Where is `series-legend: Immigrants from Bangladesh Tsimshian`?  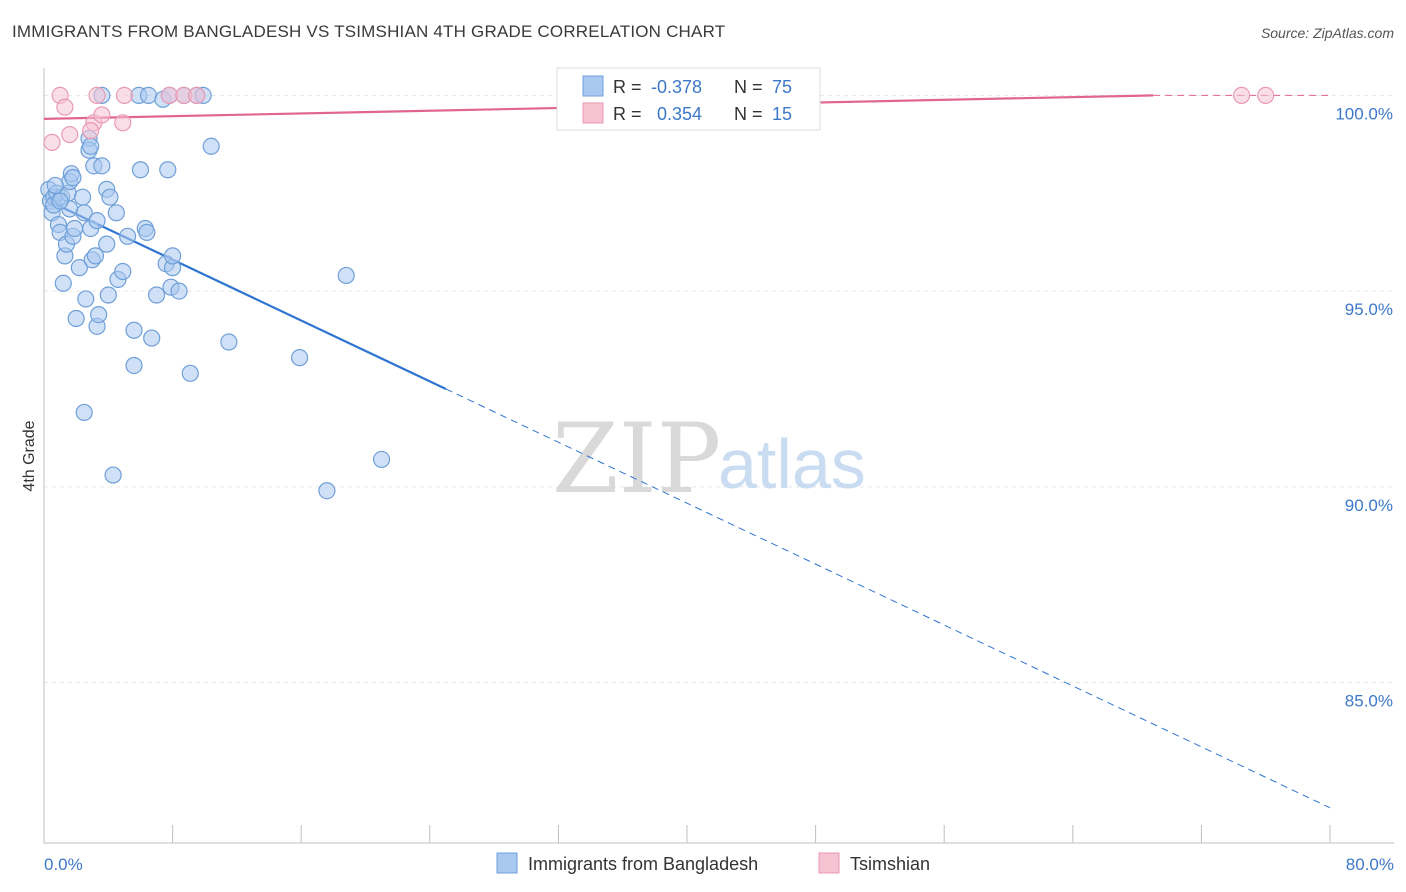
series-legend: Immigrants from Bangladesh Tsimshian is located at coordinates (713, 863).